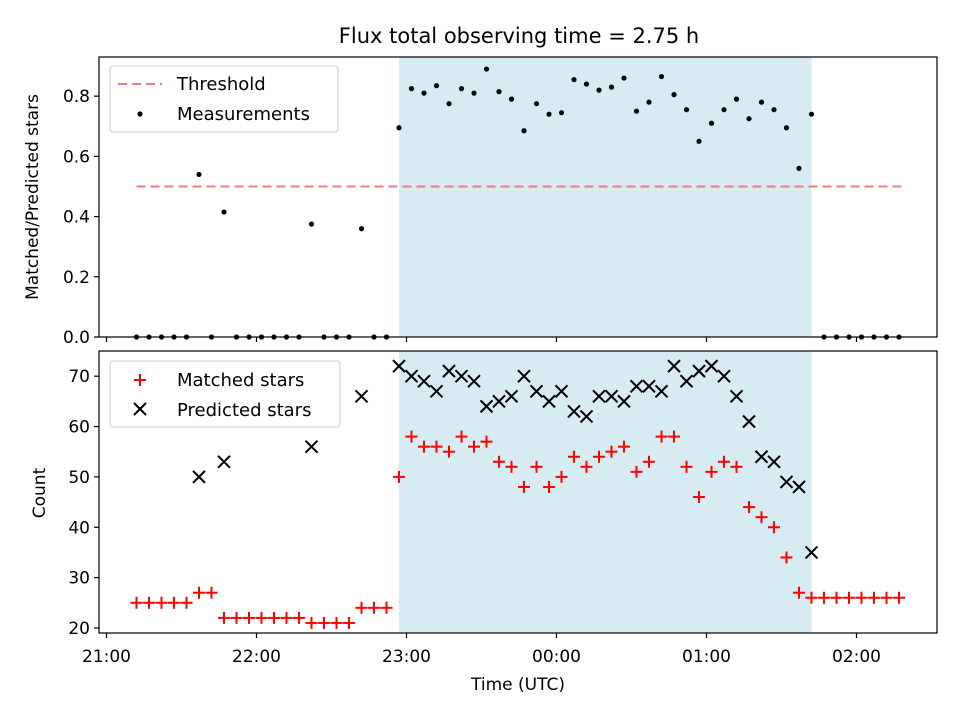  Describe the element at coordinates (33, 197) in the screenshot. I see `top-y-axis-label: Matched/Predicted stars` at that location.